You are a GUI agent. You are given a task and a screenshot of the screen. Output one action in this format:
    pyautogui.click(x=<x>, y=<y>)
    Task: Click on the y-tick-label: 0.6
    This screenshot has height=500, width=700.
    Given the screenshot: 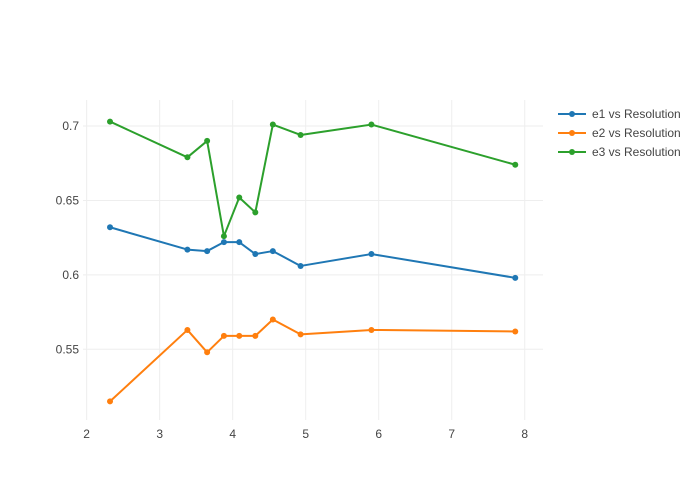 What is the action you would take?
    pyautogui.click(x=70, y=275)
    